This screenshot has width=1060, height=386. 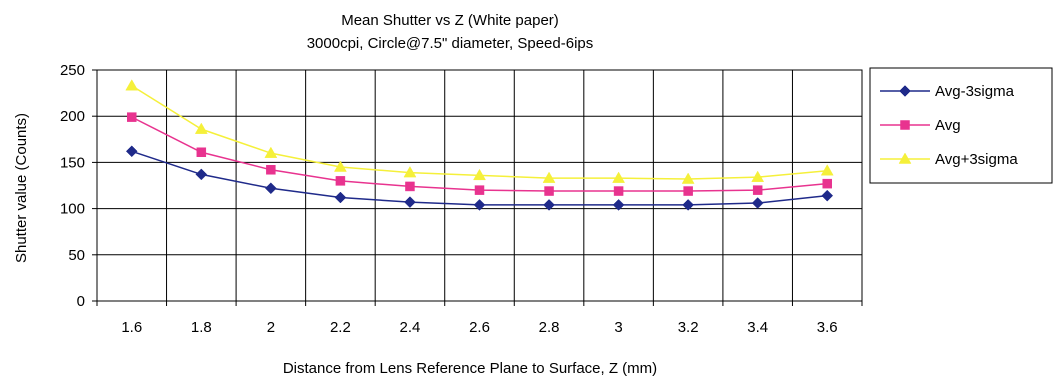 What do you see at coordinates (81, 301) in the screenshot?
I see `y-tick-label: 0` at bounding box center [81, 301].